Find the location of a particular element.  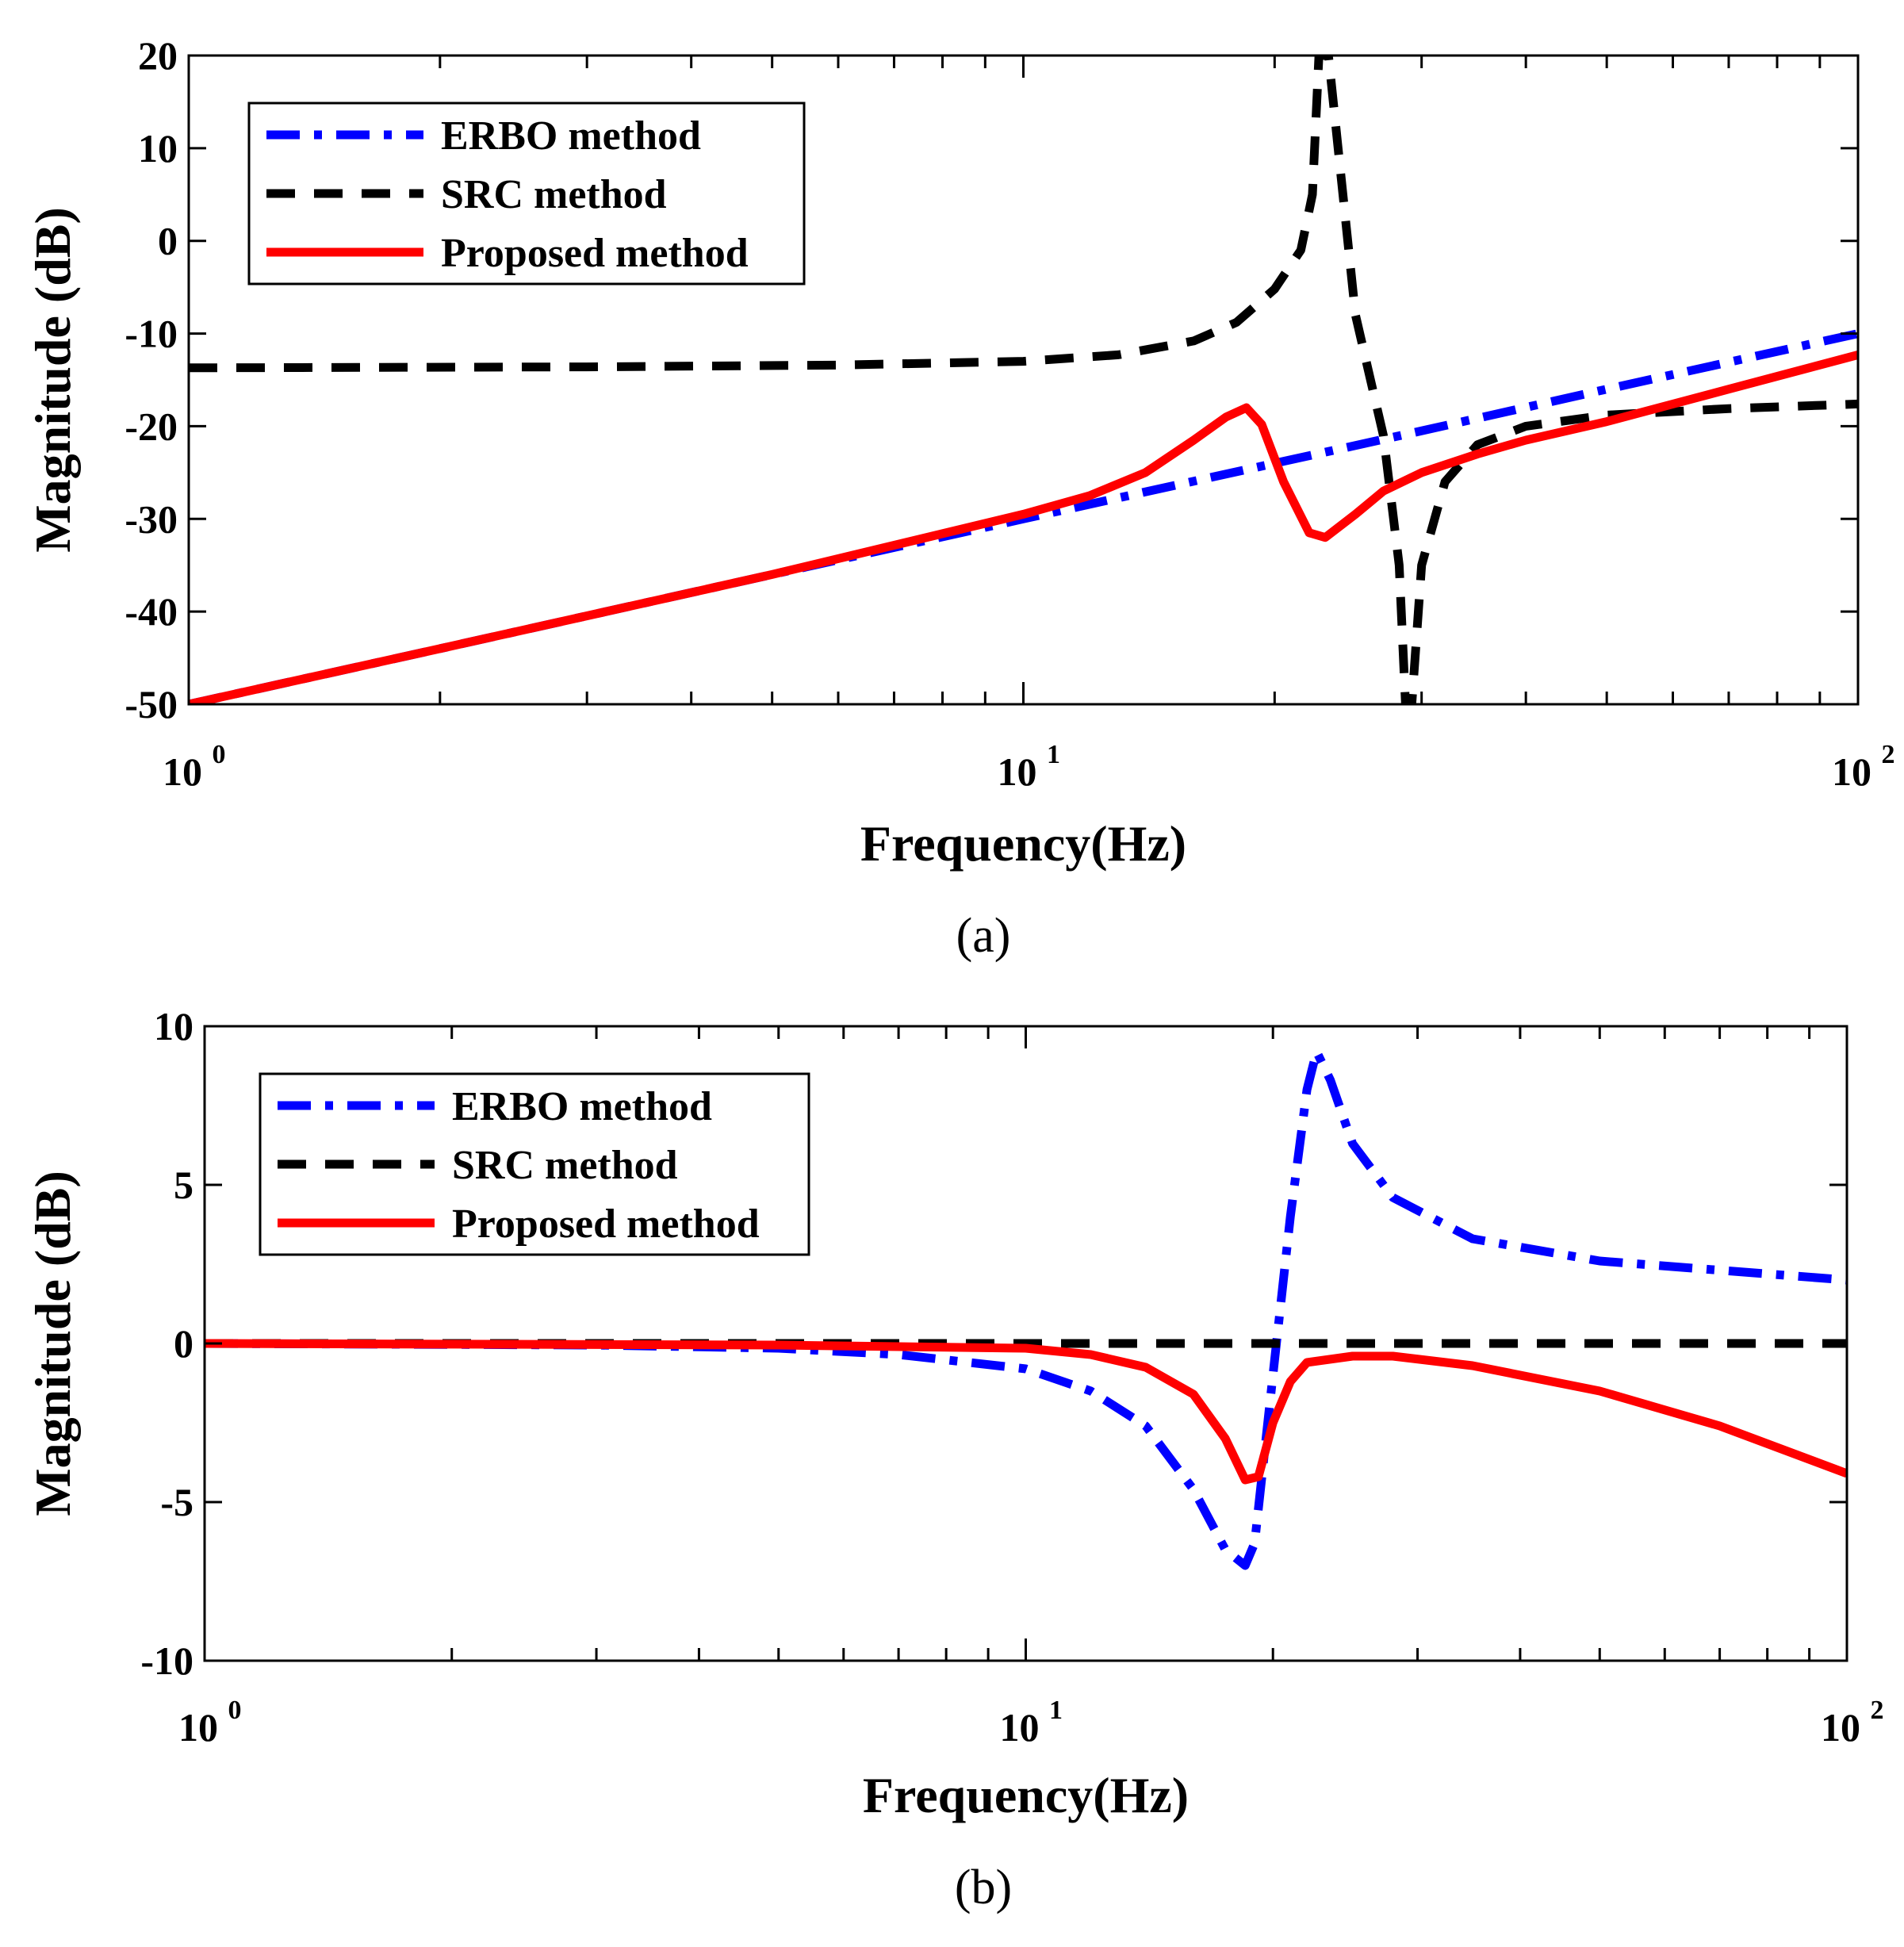

y-tick-label: 20 is located at coordinates (158, 56).